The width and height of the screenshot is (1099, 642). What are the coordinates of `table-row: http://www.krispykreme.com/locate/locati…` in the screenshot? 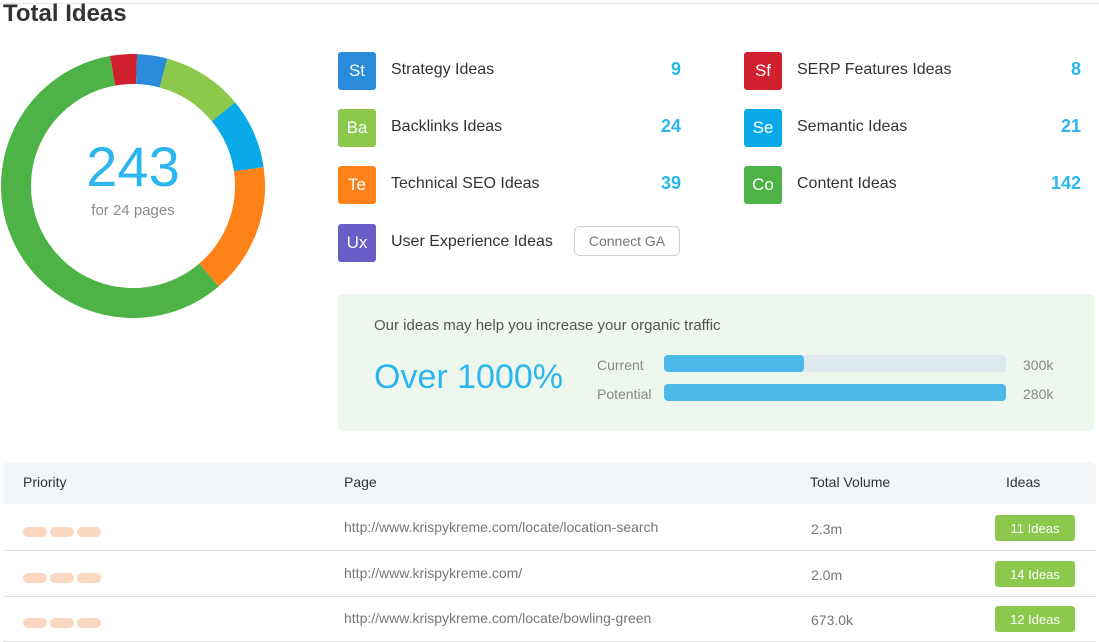 It's located at (549, 528).